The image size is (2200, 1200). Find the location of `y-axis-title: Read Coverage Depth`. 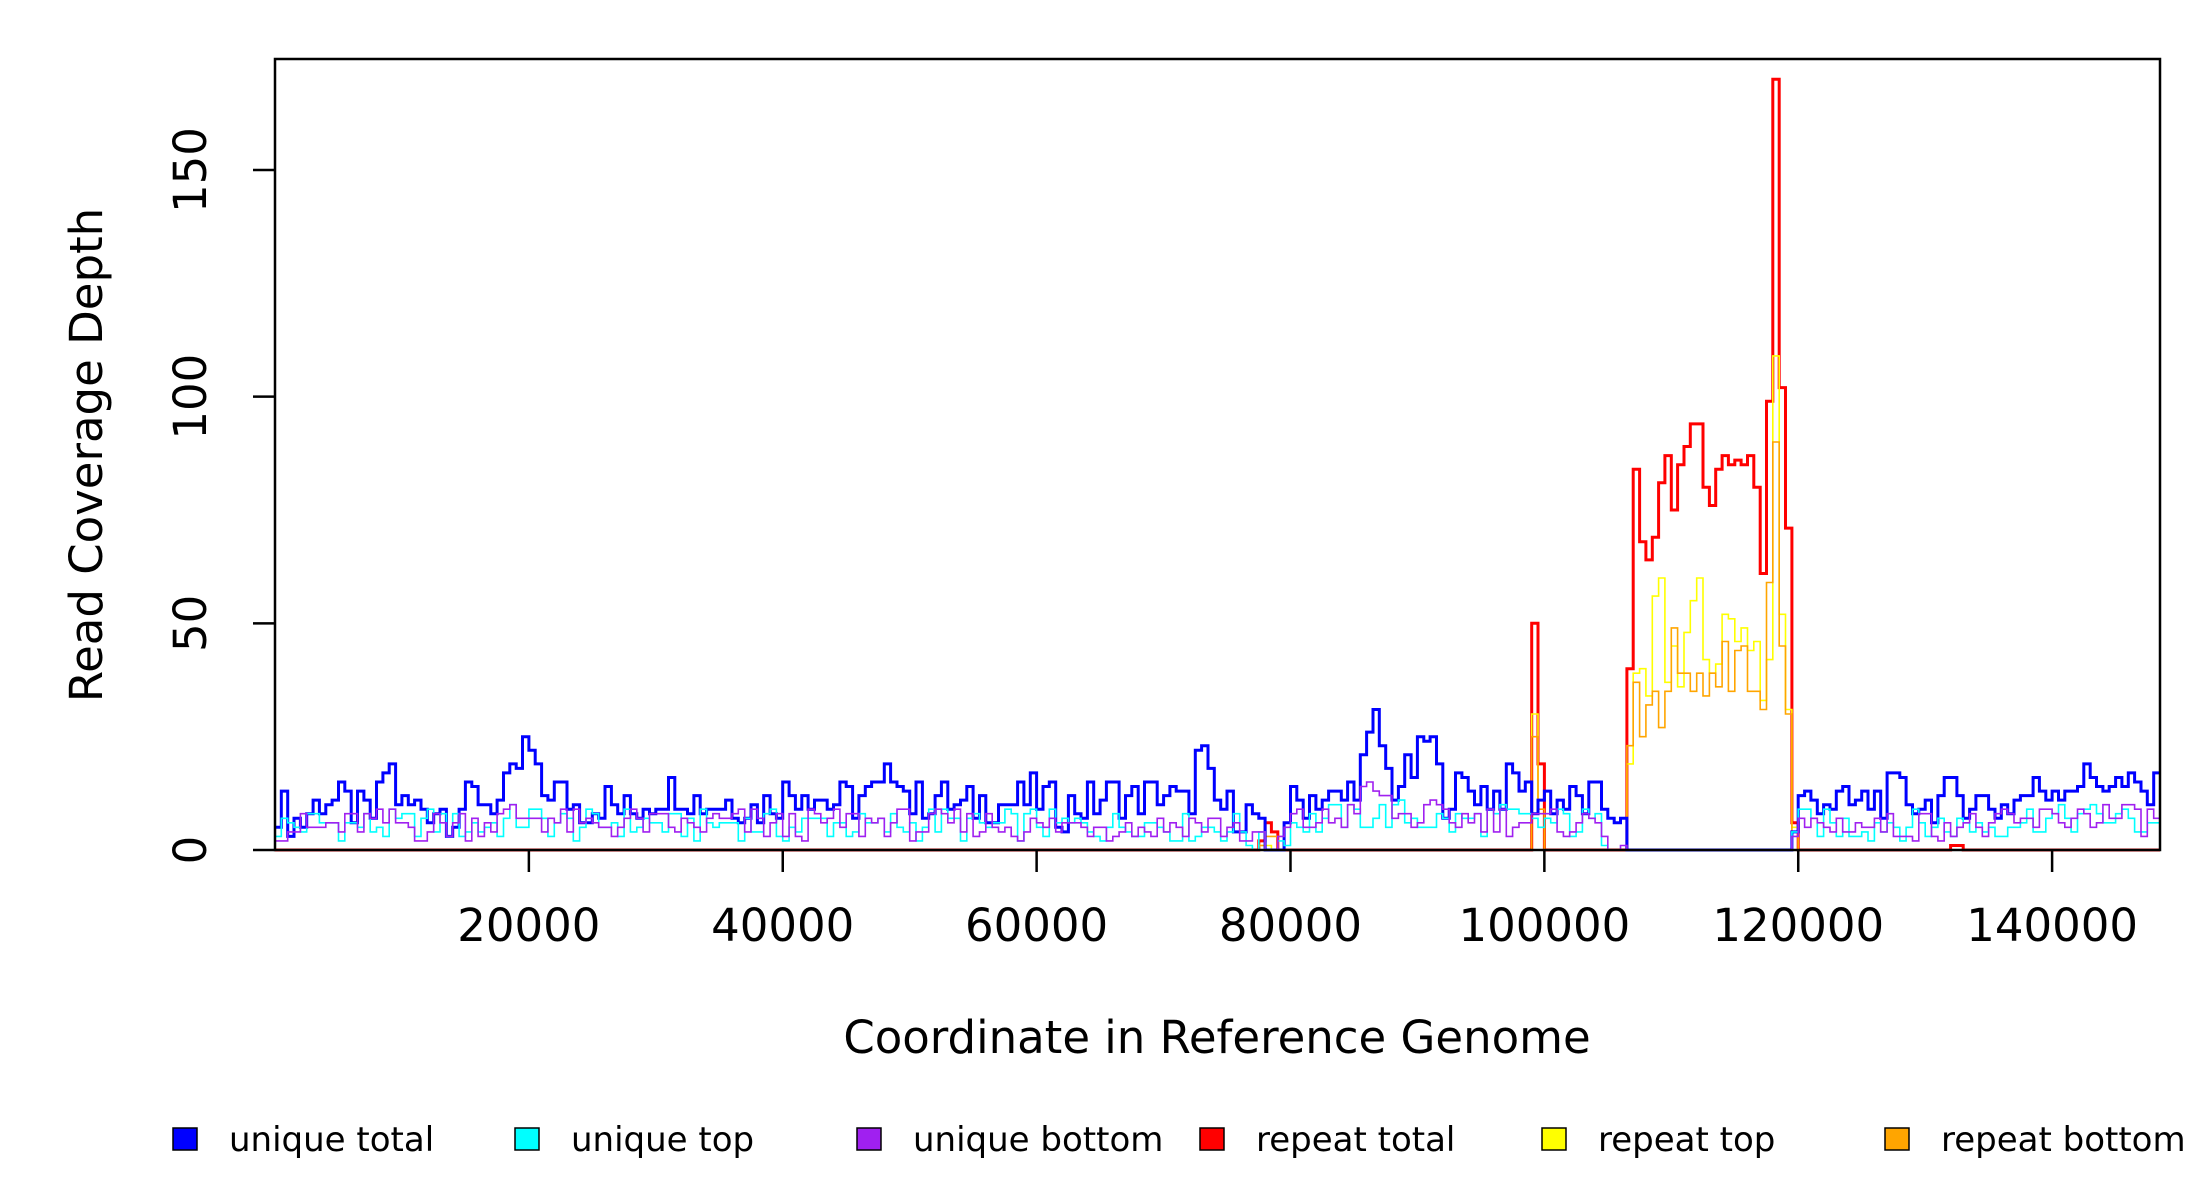

y-axis-title: Read Coverage Depth is located at coordinates (86, 455).